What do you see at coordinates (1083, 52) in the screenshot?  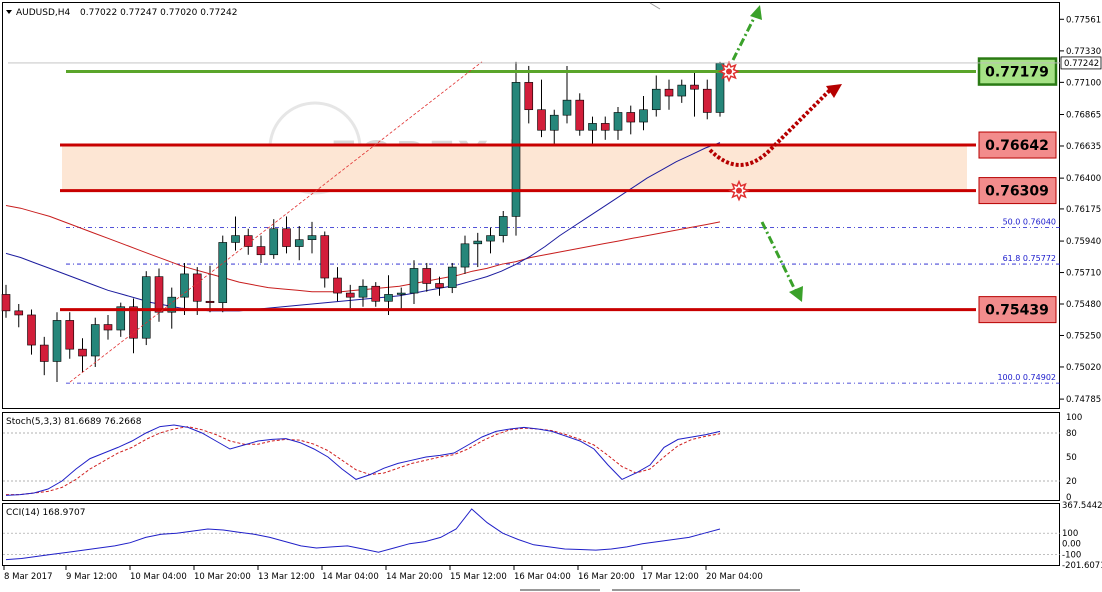 I see `price-tick-label: 0.77330` at bounding box center [1083, 52].